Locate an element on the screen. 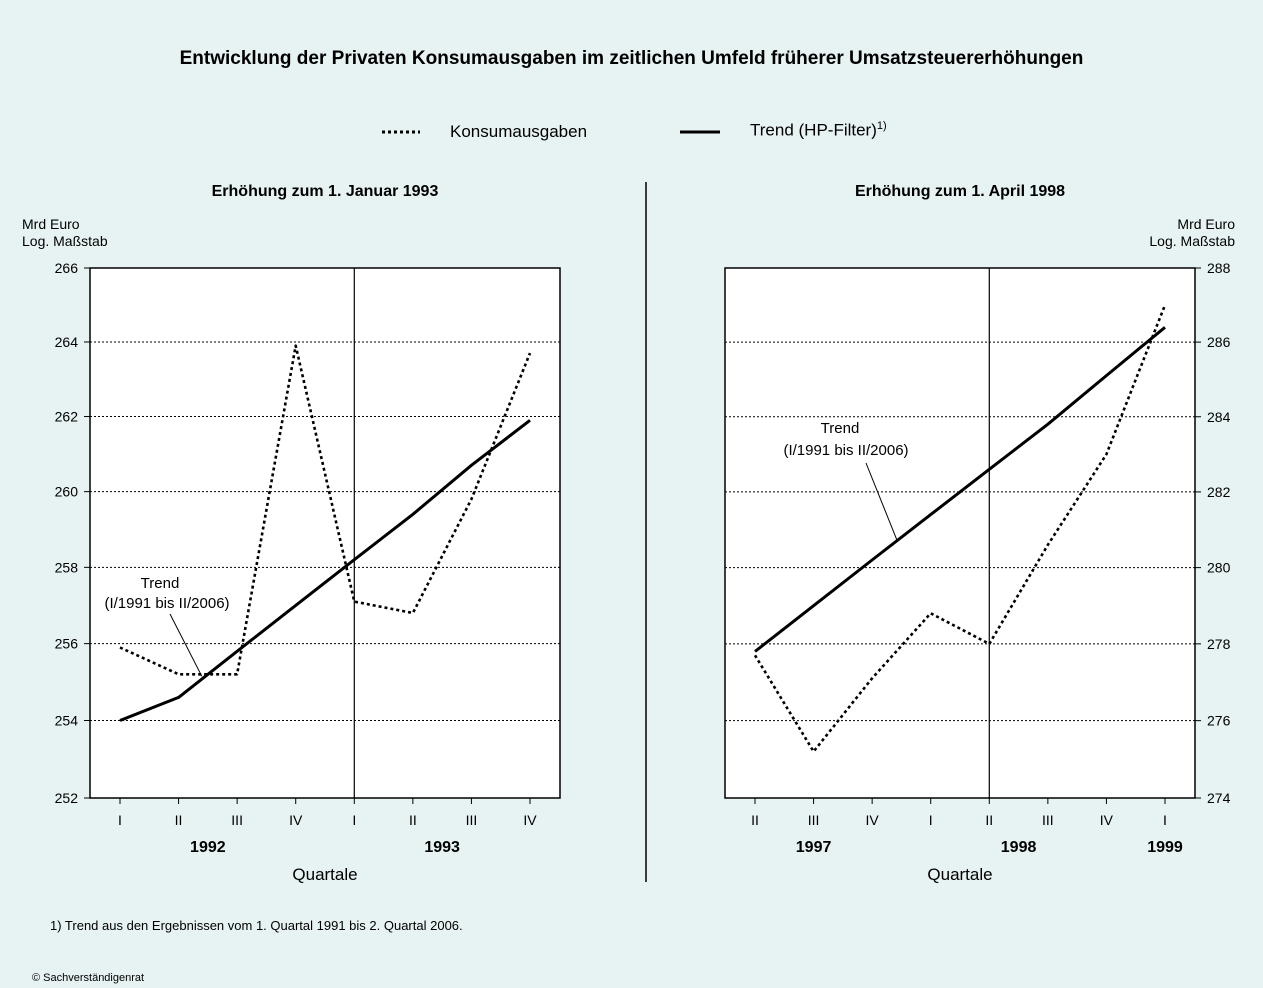 The height and width of the screenshot is (988, 1263). left-annotation-line1: Trend is located at coordinates (160, 583).